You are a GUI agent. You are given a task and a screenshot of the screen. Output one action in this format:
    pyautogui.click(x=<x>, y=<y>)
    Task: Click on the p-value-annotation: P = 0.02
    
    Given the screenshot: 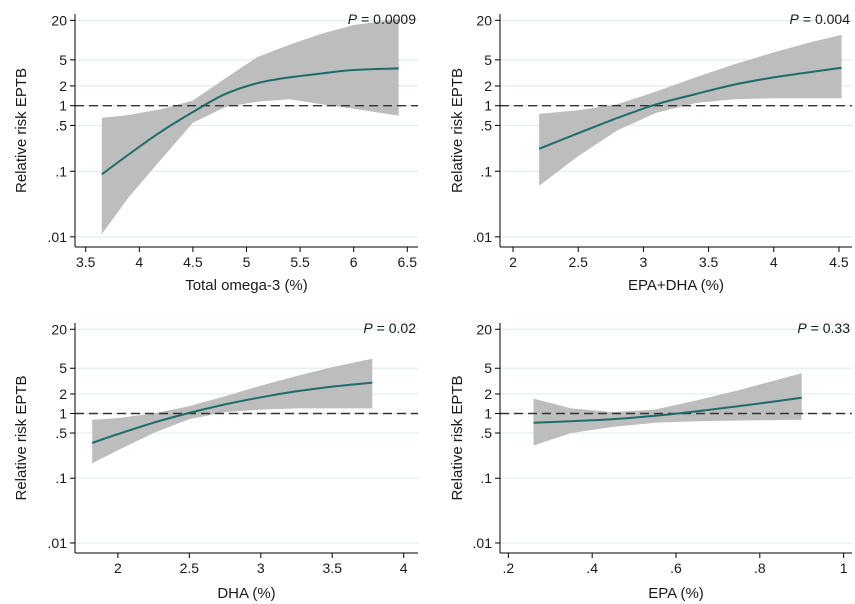 What is the action you would take?
    pyautogui.click(x=389, y=328)
    